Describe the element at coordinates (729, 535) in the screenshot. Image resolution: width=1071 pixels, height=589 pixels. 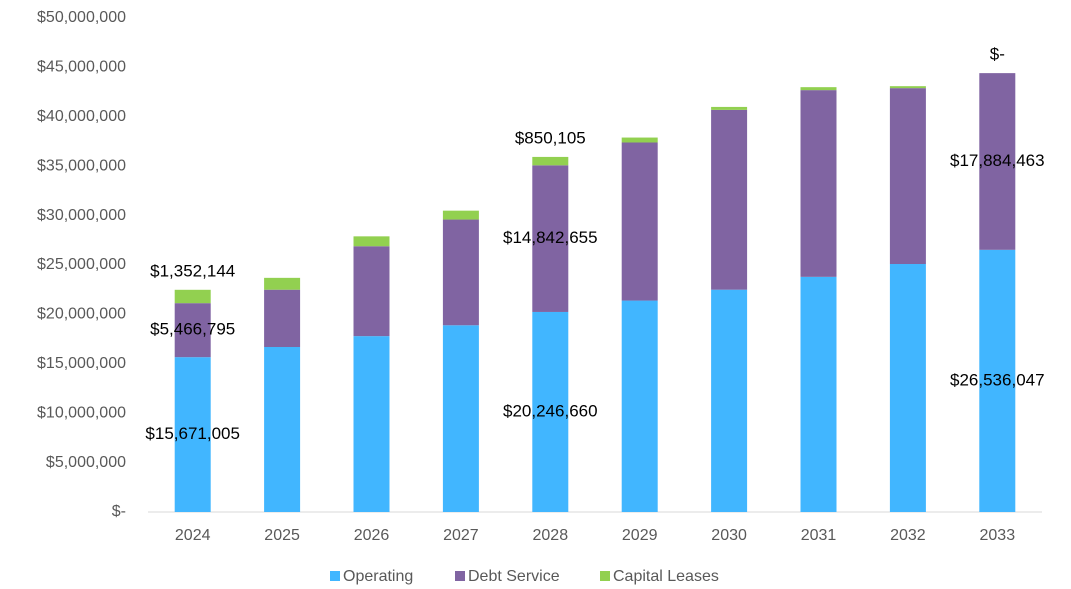
I see `x-tick-label: 2030` at that location.